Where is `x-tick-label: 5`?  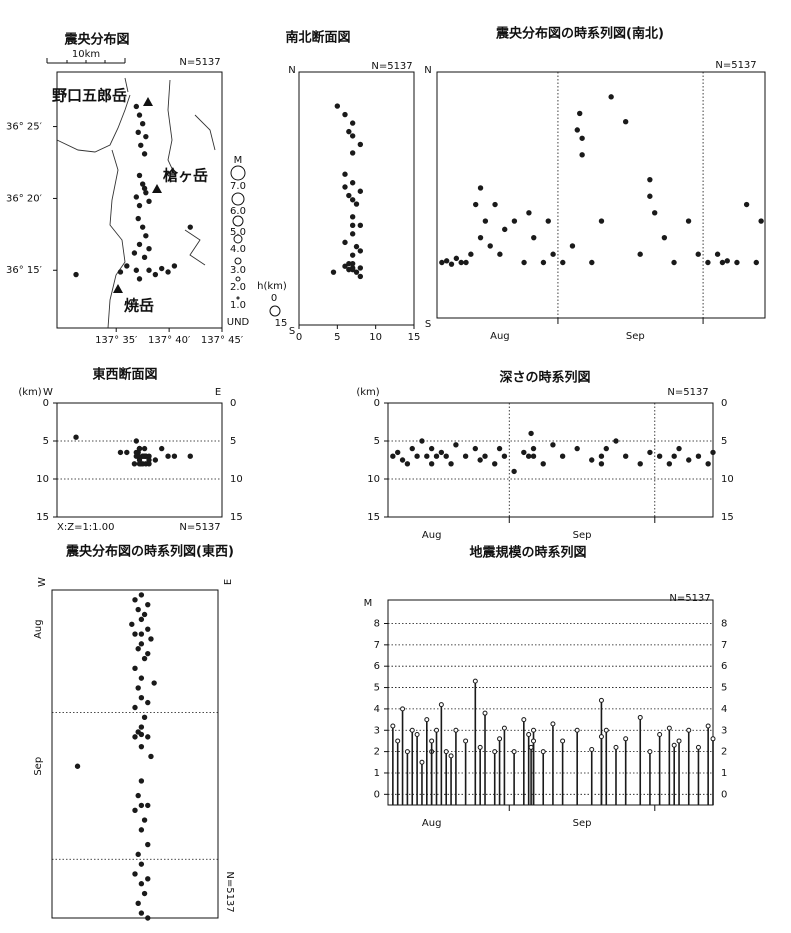 x-tick-label: 5 is located at coordinates (337, 337).